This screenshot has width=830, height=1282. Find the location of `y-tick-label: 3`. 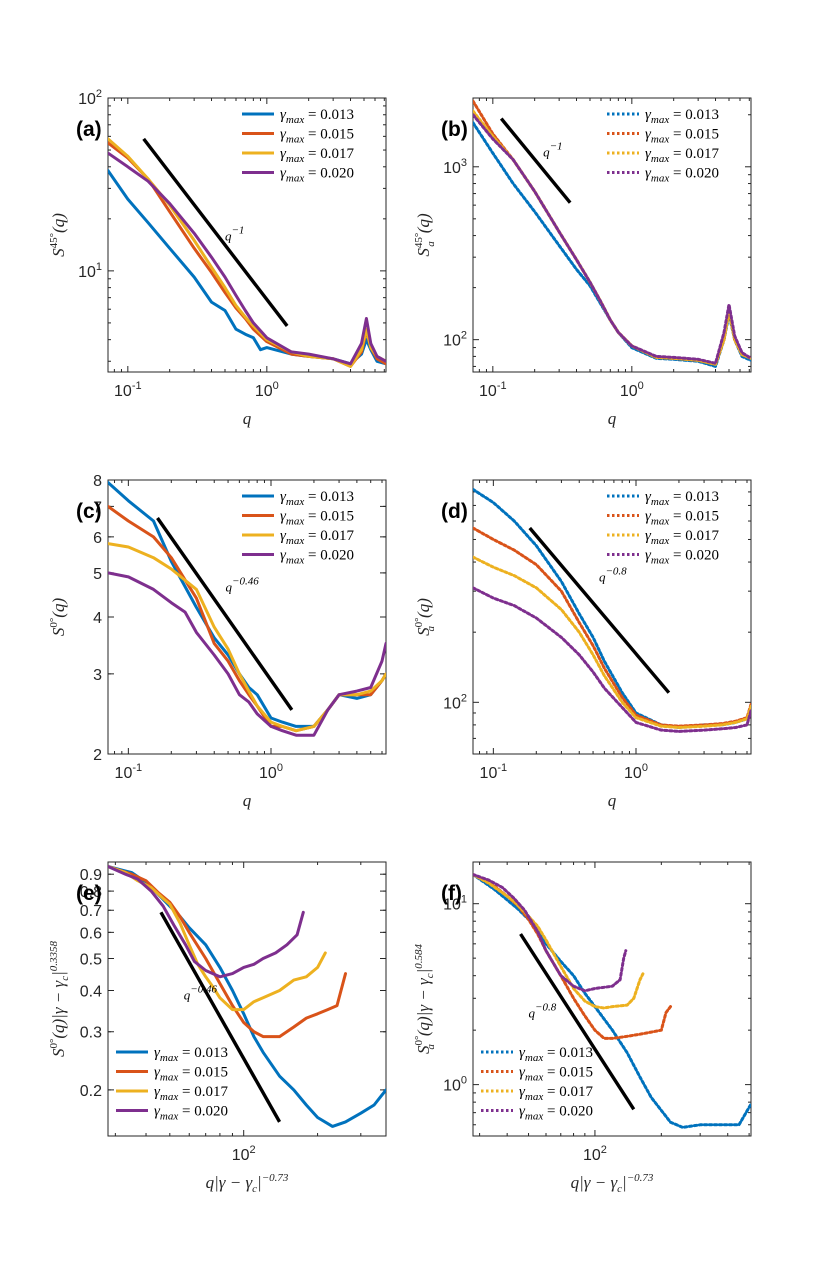

y-tick-label: 3 is located at coordinates (97, 675).